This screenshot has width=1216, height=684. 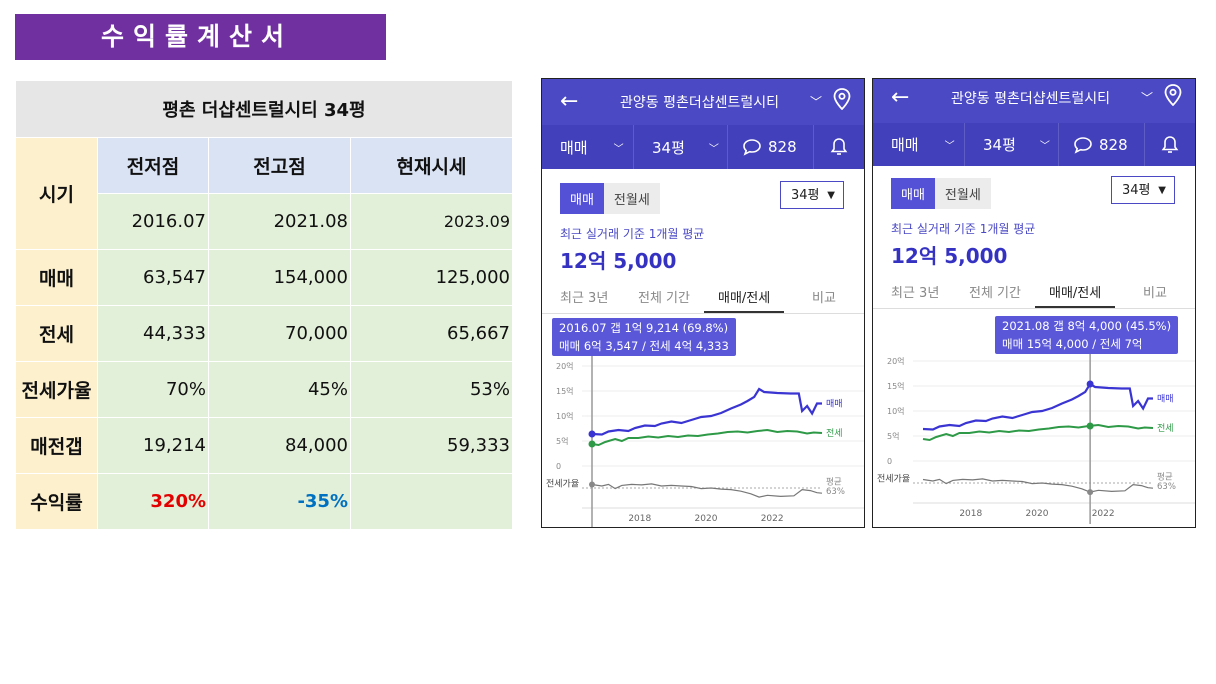 I want to click on return-value-high: -35%, so click(x=279, y=501).